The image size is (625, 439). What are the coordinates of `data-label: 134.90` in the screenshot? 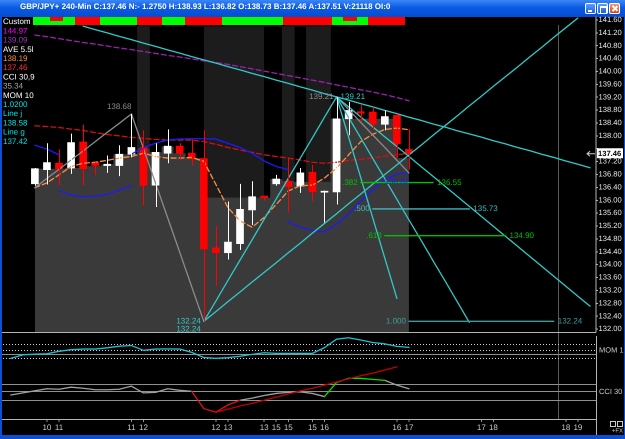 It's located at (522, 235).